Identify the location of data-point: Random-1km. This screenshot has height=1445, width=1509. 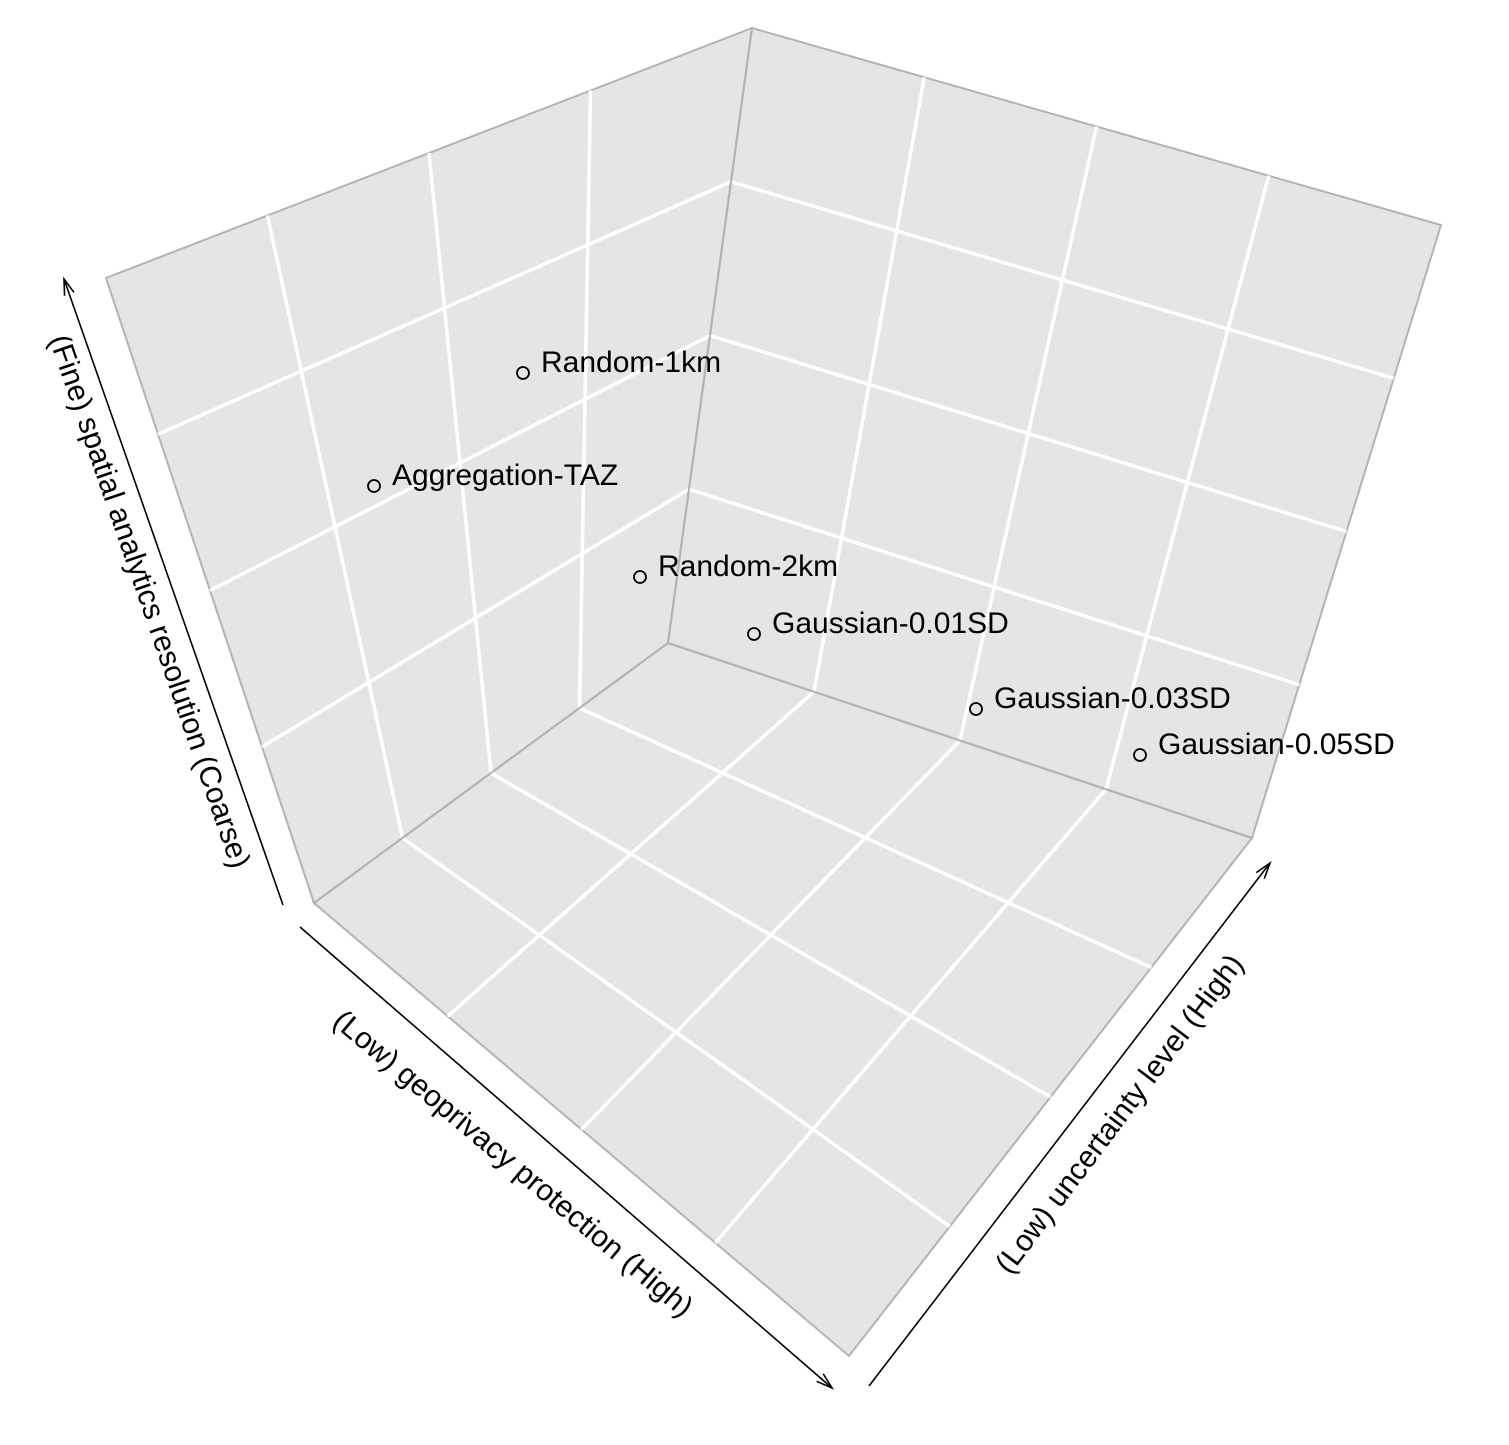
(618, 363).